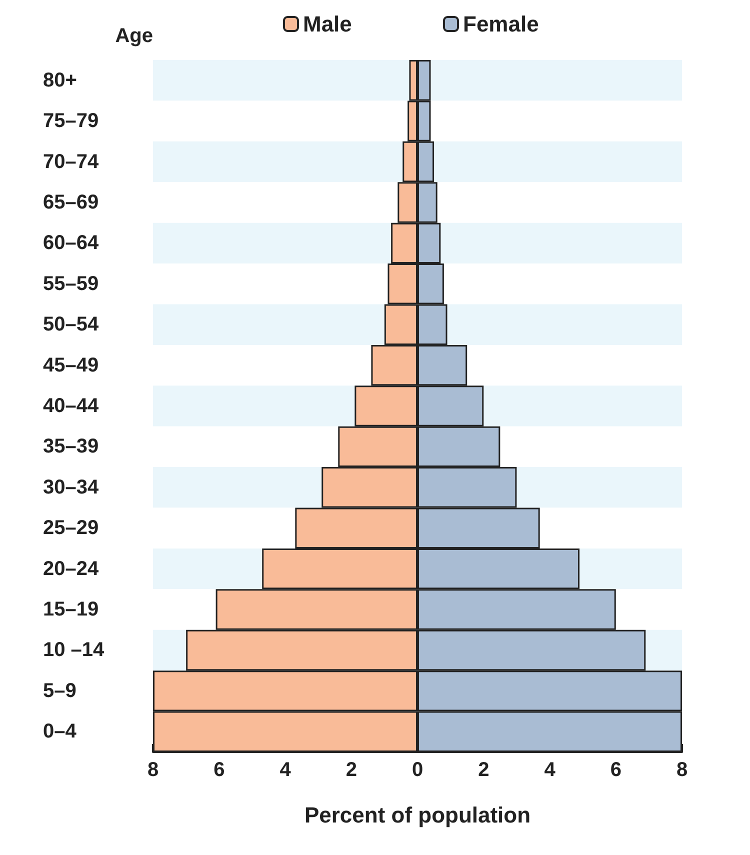 The height and width of the screenshot is (855, 750). Describe the element at coordinates (71, 325) in the screenshot. I see `y-tick-label: 50–54` at that location.